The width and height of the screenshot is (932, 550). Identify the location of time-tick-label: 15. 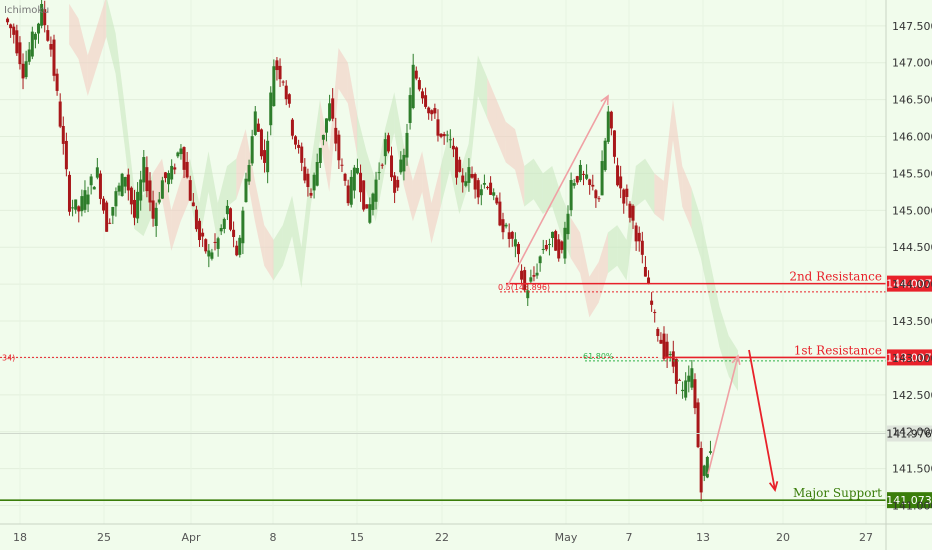
(357, 537).